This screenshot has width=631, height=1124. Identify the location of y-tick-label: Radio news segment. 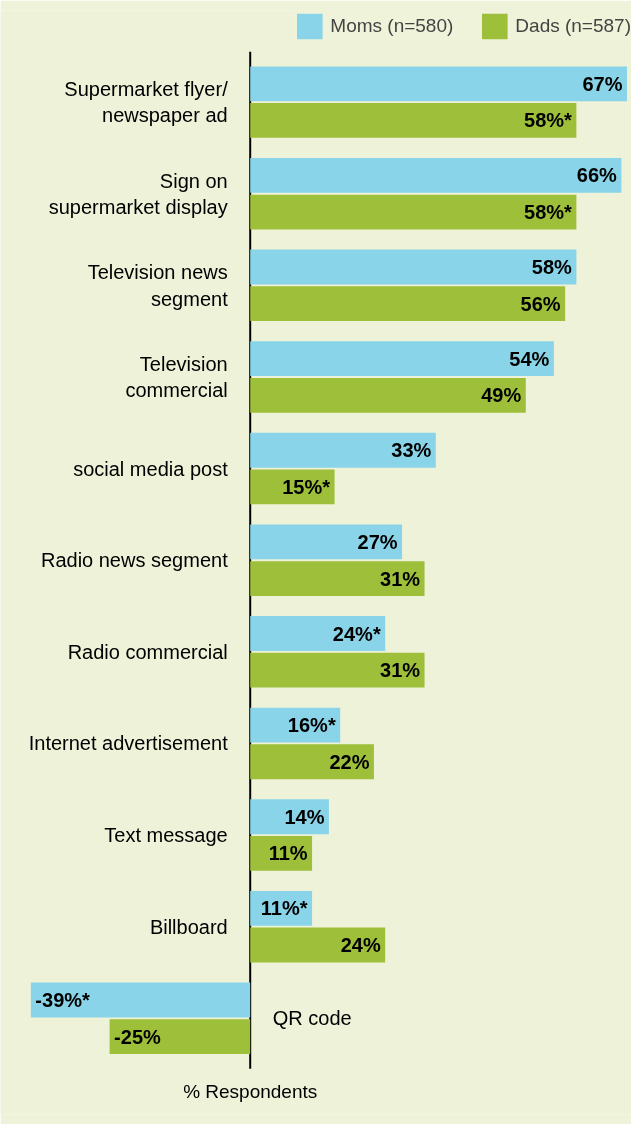
(134, 560).